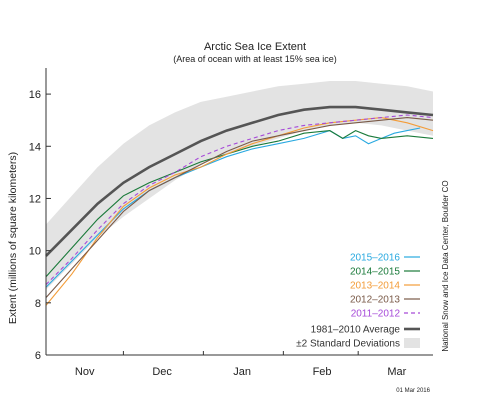  What do you see at coordinates (35, 252) in the screenshot?
I see `y-tick-label: 10` at bounding box center [35, 252].